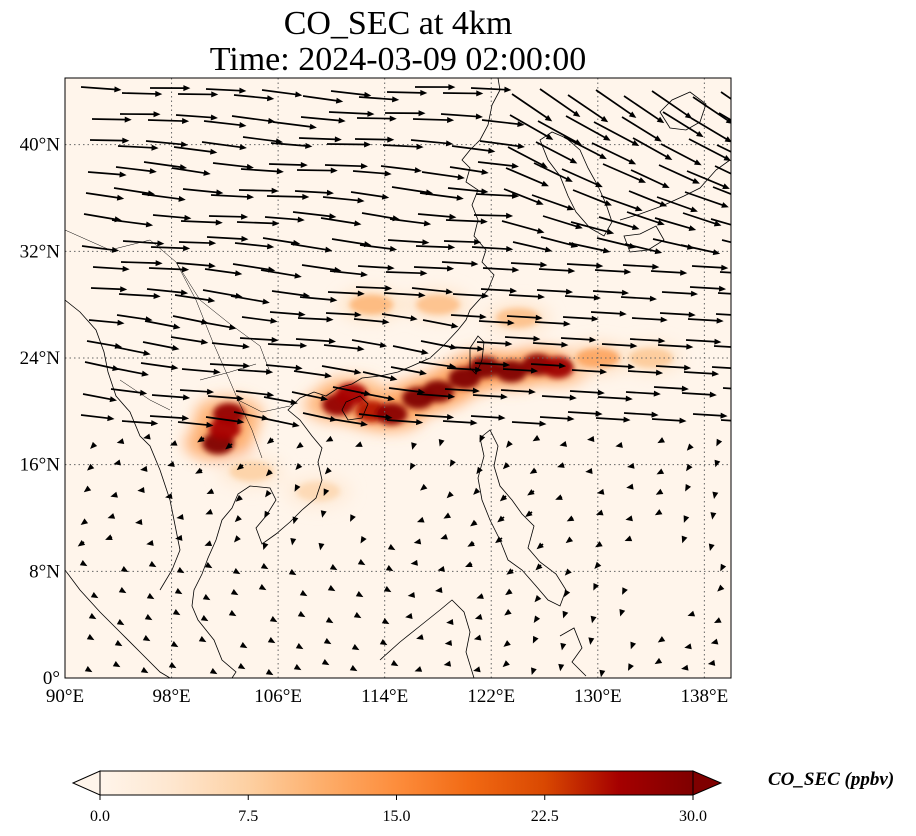 This screenshot has width=916, height=836. What do you see at coordinates (598, 696) in the screenshot?
I see `x-tick-label: 130°E` at bounding box center [598, 696].